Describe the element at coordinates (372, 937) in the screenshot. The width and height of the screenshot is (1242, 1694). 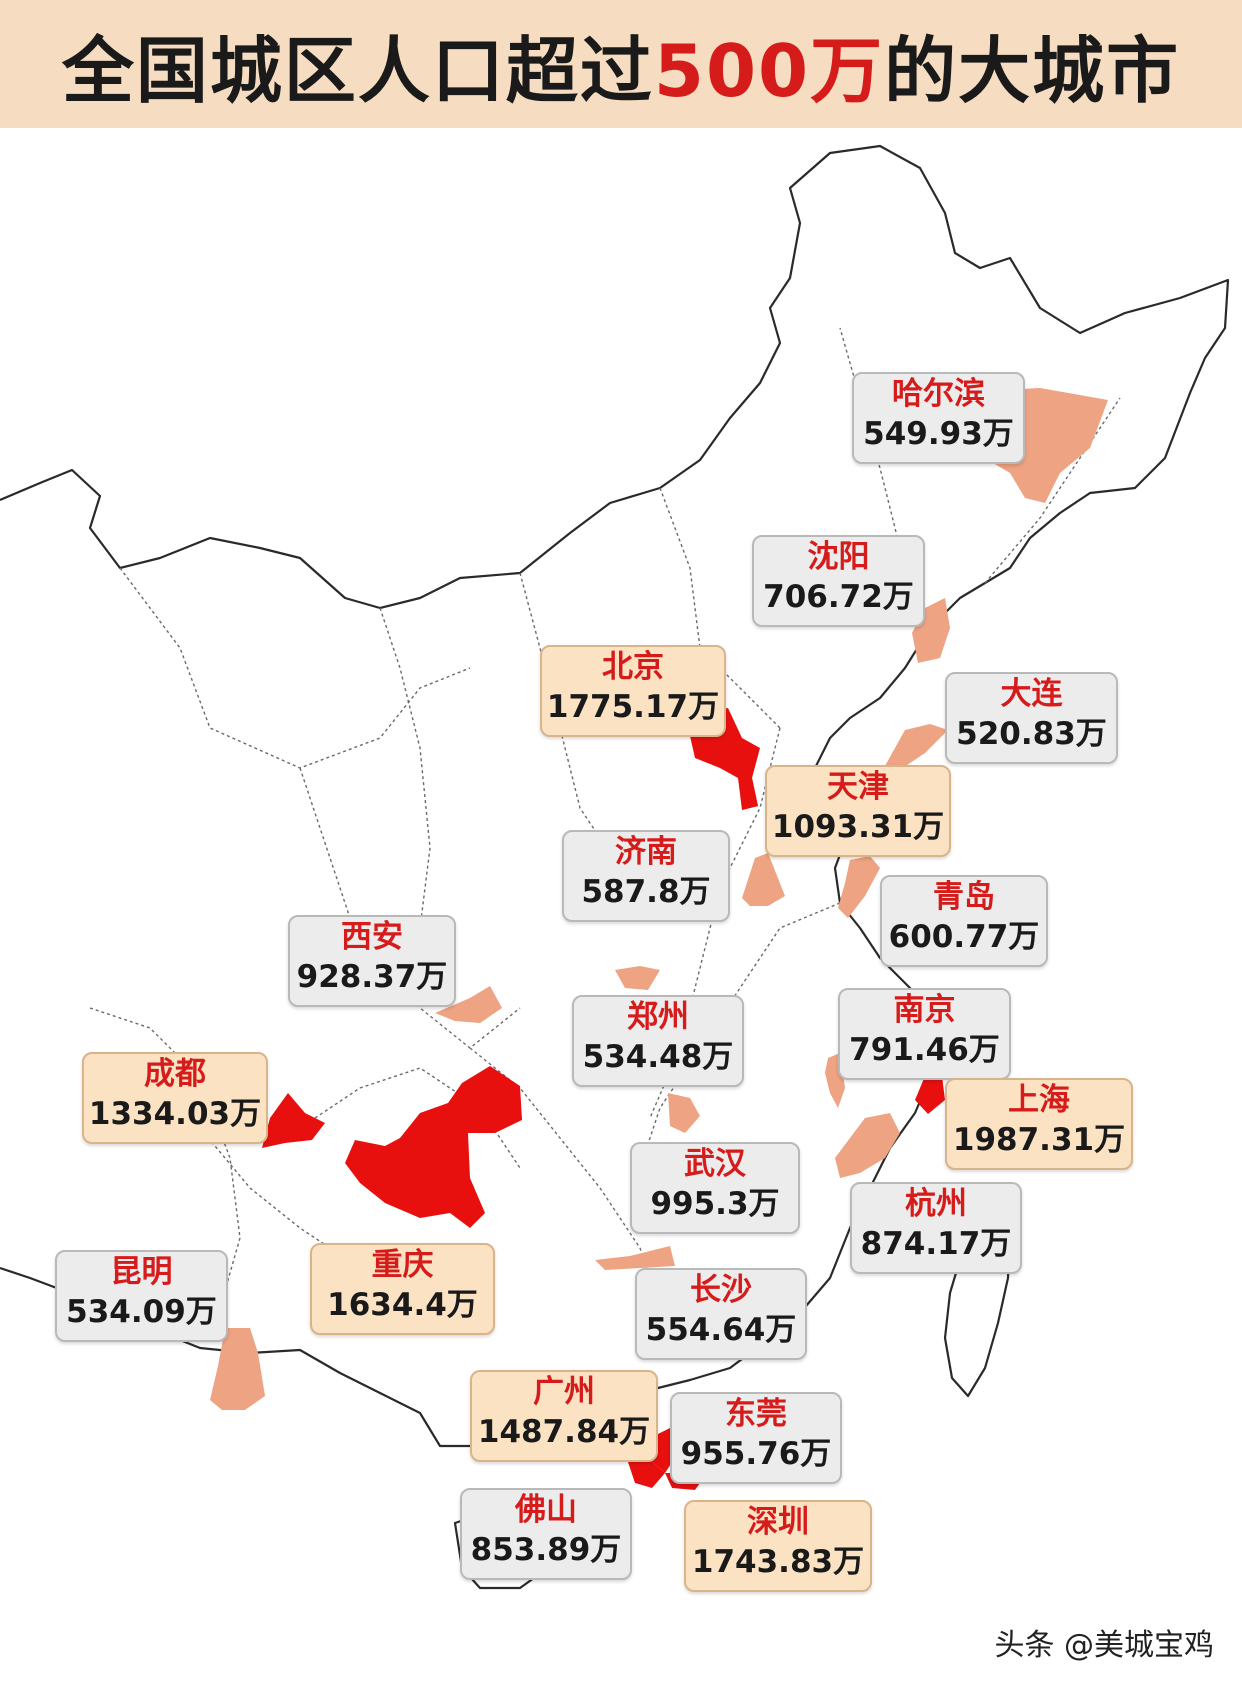
I see `city-name: 西安` at that location.